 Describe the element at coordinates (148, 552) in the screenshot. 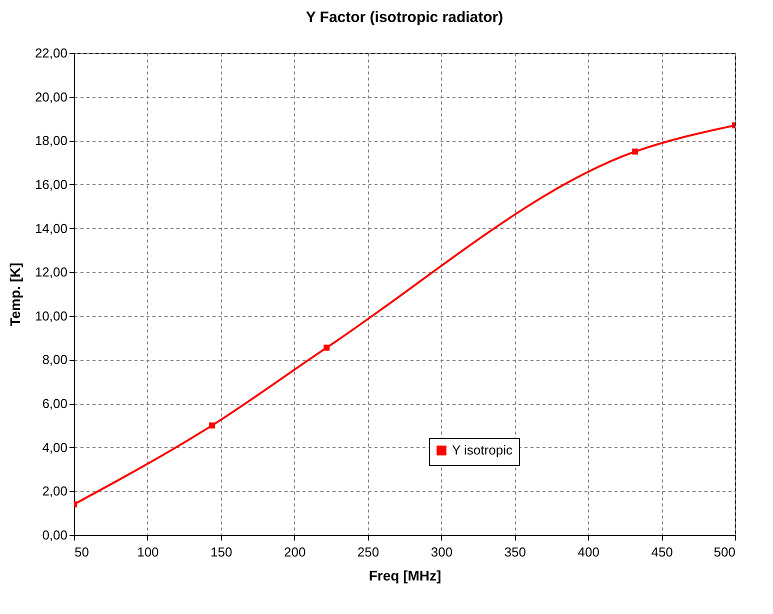

I see `x-tick-label: 100` at that location.